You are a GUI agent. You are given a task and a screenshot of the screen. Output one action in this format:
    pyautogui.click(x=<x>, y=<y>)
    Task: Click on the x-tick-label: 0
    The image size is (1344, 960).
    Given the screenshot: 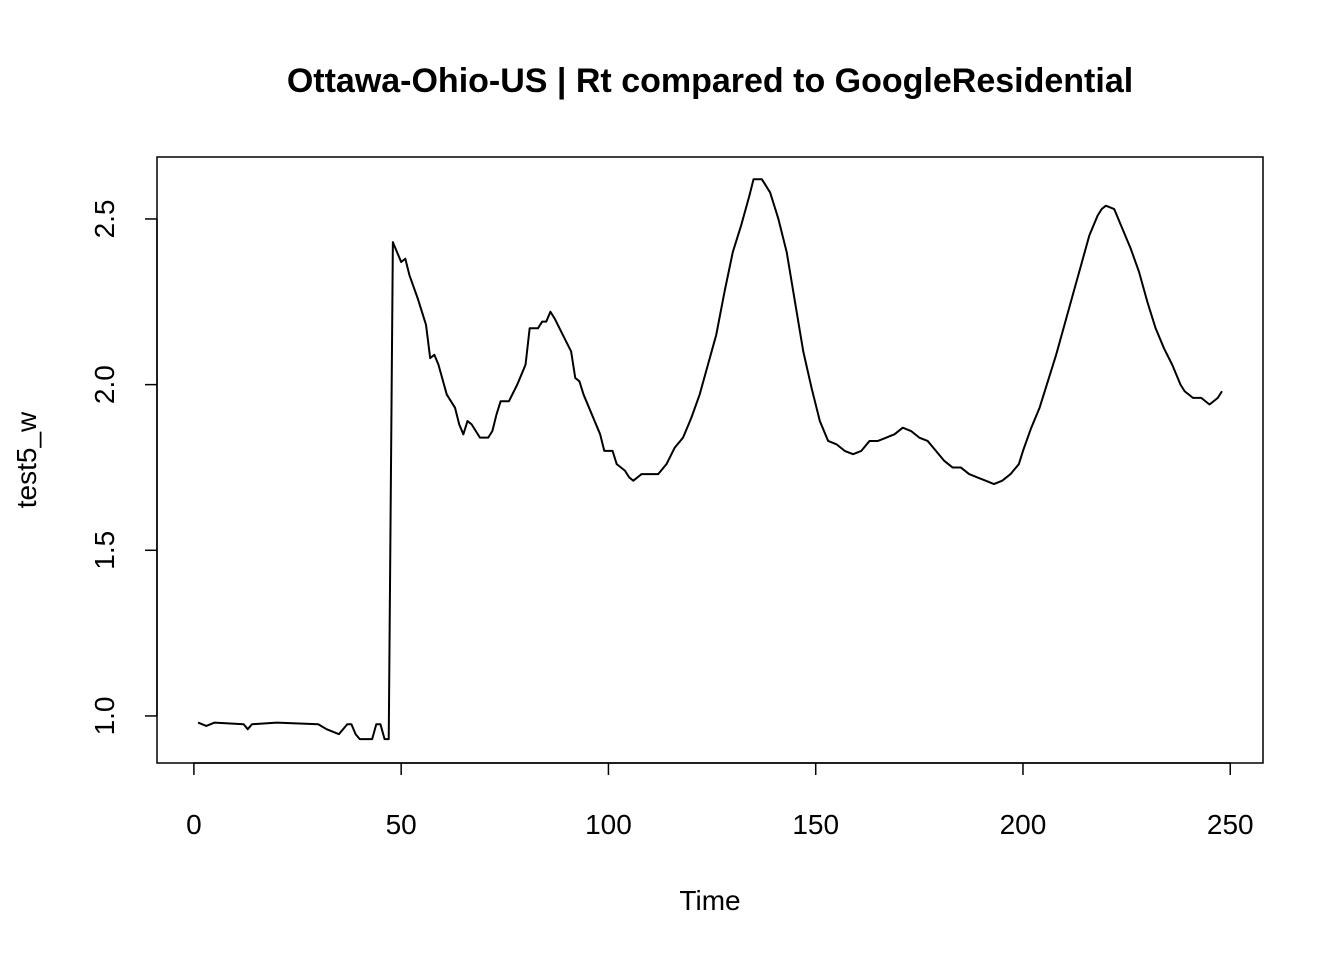 What is the action you would take?
    pyautogui.click(x=194, y=824)
    